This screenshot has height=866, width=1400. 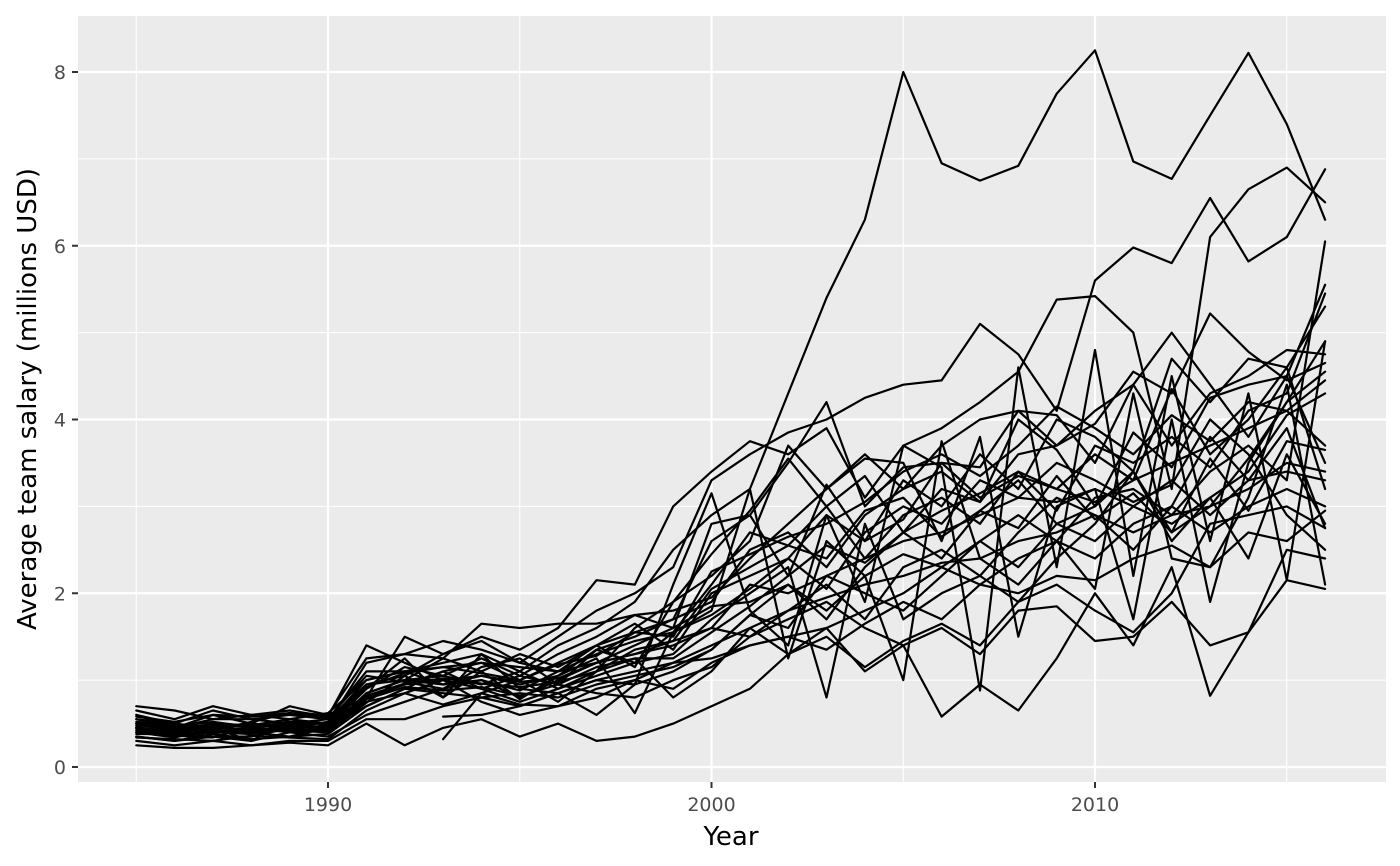 I want to click on y-tick-label: 8, so click(x=60, y=73).